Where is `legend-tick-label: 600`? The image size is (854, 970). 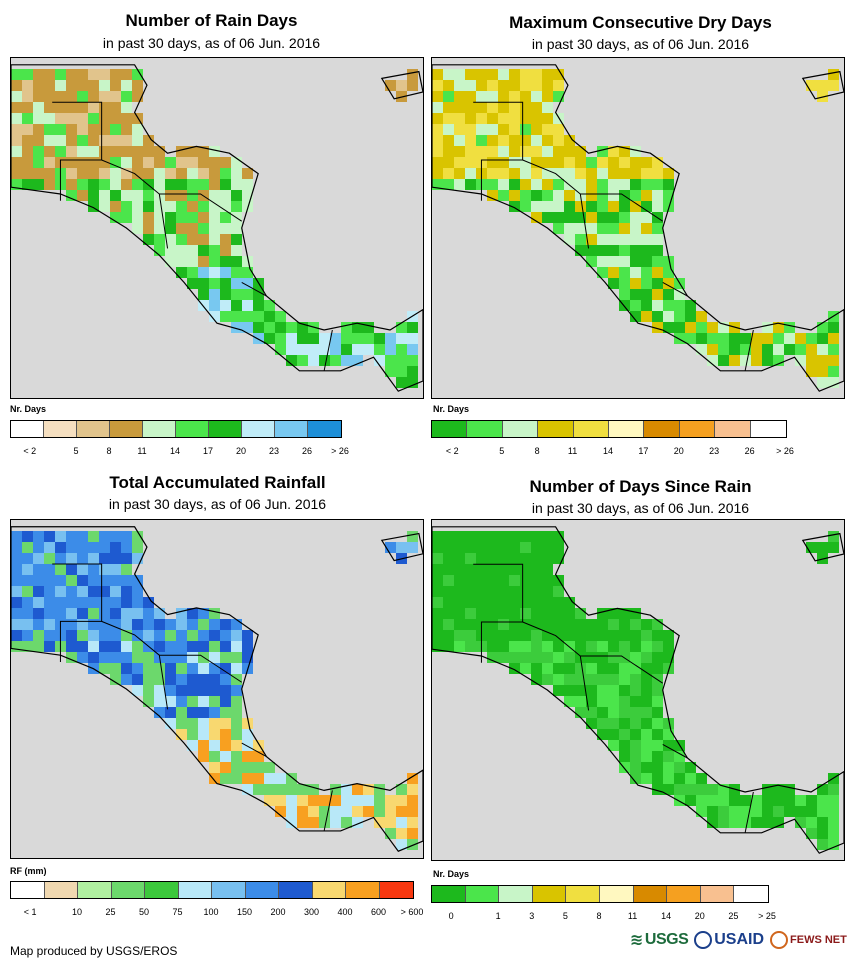
legend-tick-label: 600 is located at coordinates (378, 912).